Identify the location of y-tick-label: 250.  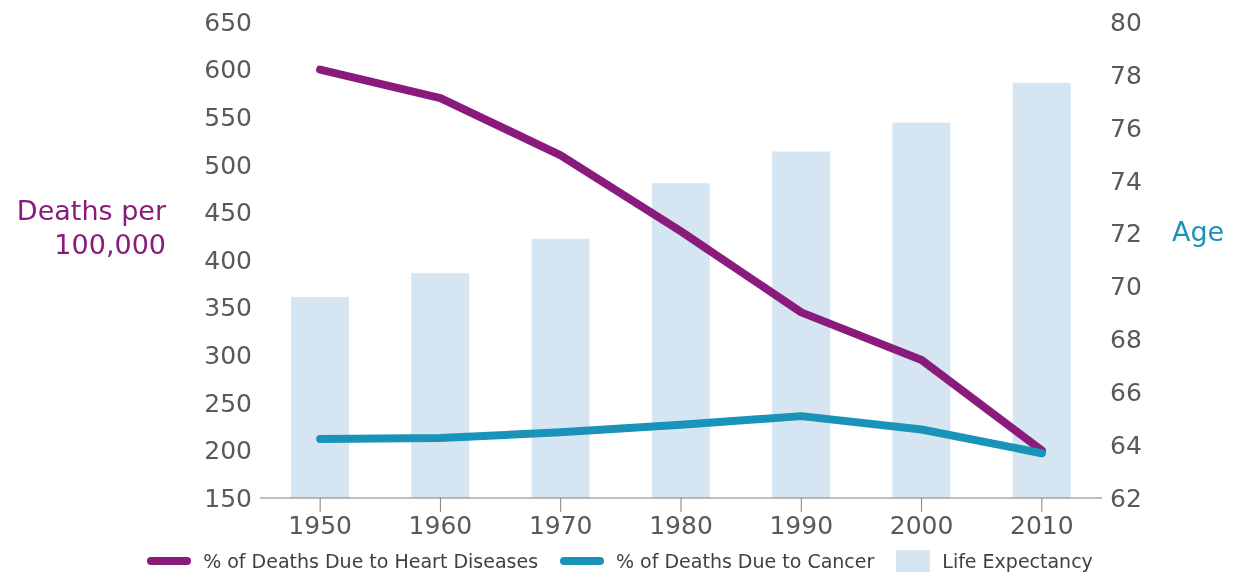
(228, 403).